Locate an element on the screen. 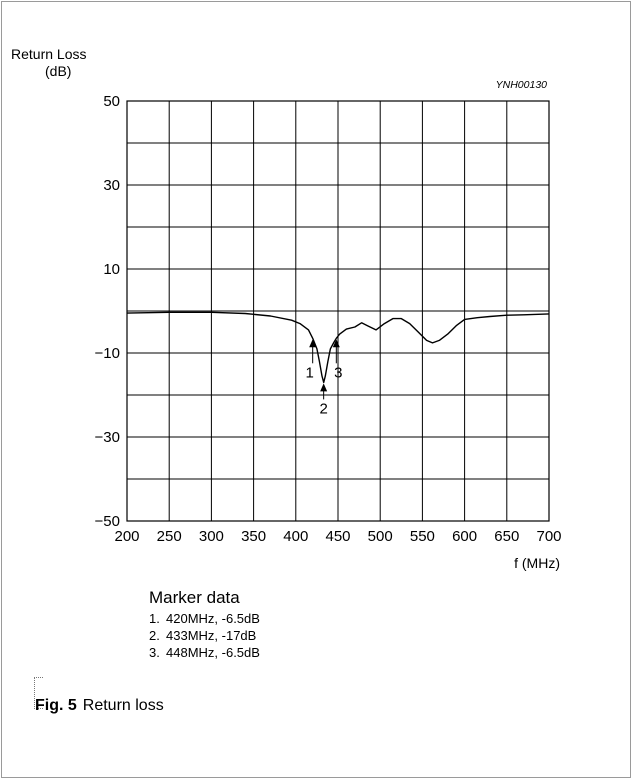  figure-code: YNH00130 is located at coordinates (521, 85).